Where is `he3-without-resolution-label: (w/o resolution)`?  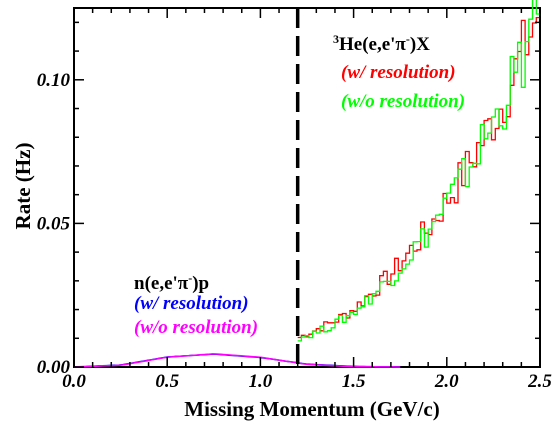
he3-without-resolution-label: (w/o resolution) is located at coordinates (403, 101).